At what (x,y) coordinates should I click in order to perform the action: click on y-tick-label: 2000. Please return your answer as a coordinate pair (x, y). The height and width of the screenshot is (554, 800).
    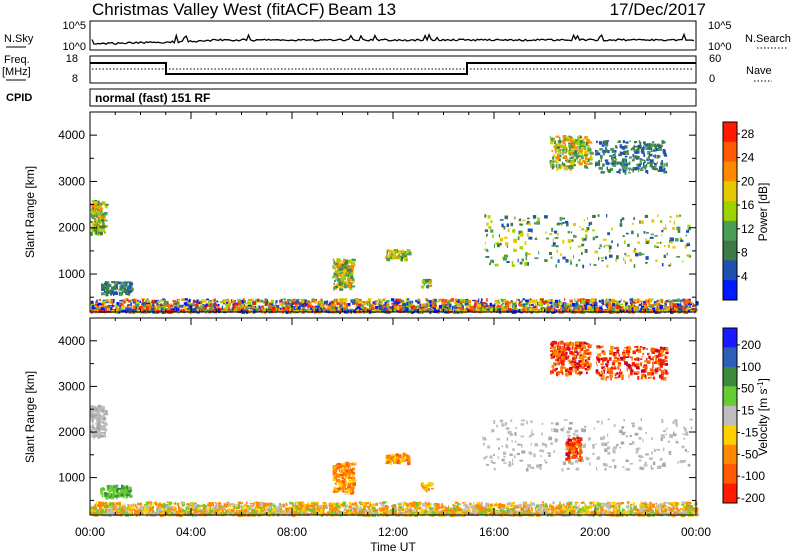
    Looking at the image, I should click on (71, 228).